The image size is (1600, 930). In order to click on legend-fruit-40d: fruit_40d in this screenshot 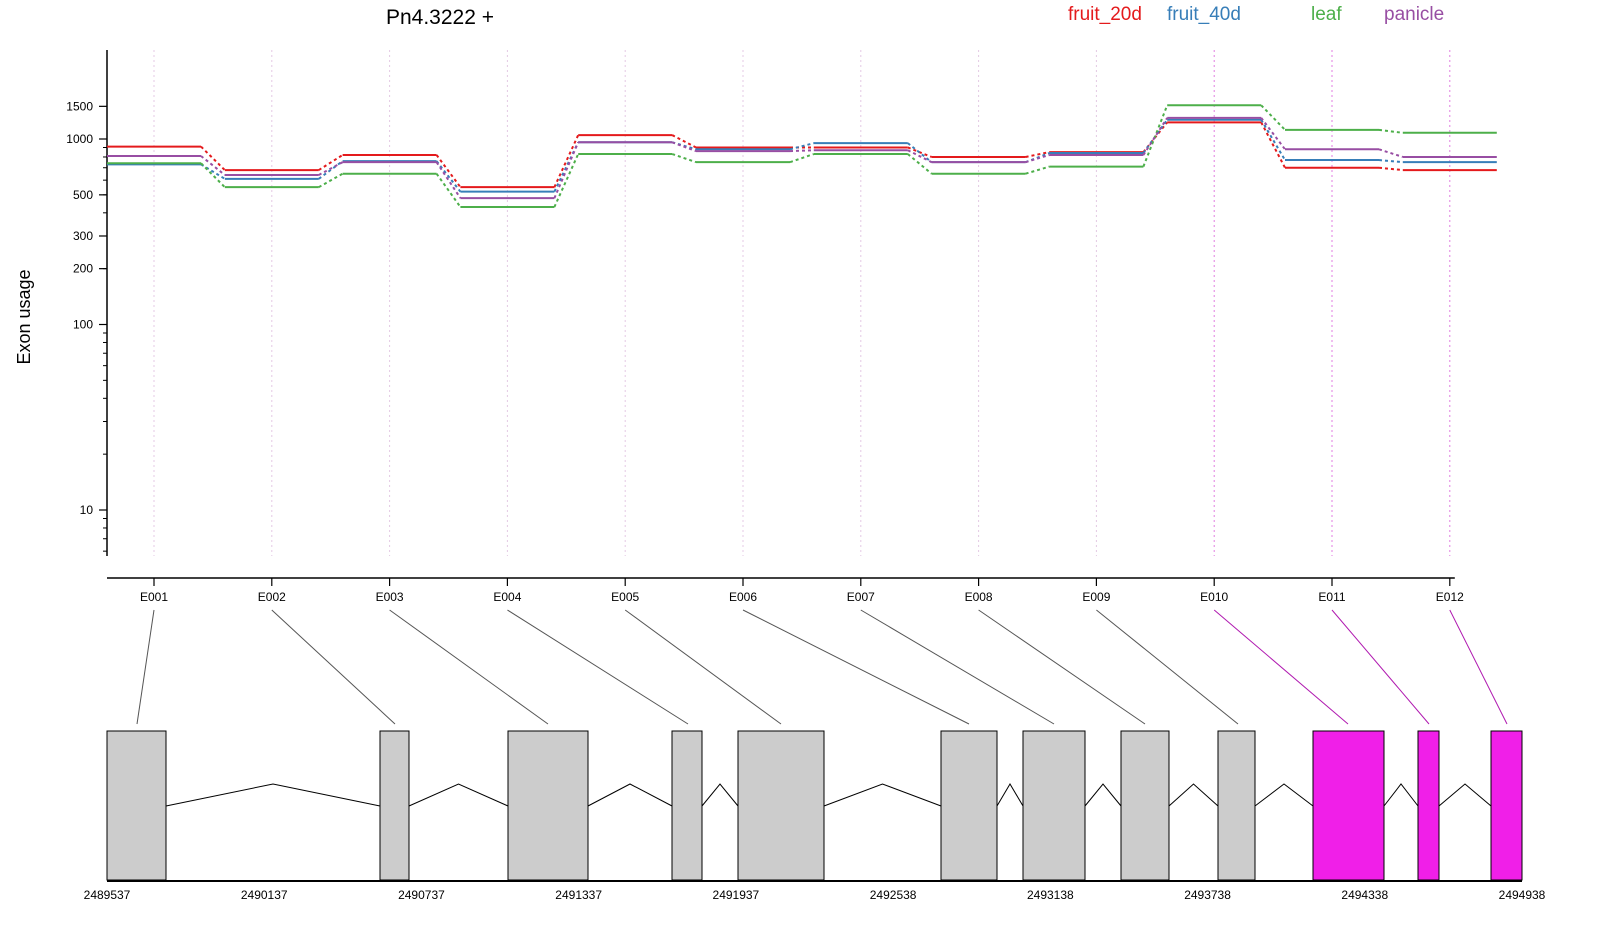, I will do `click(1204, 14)`.